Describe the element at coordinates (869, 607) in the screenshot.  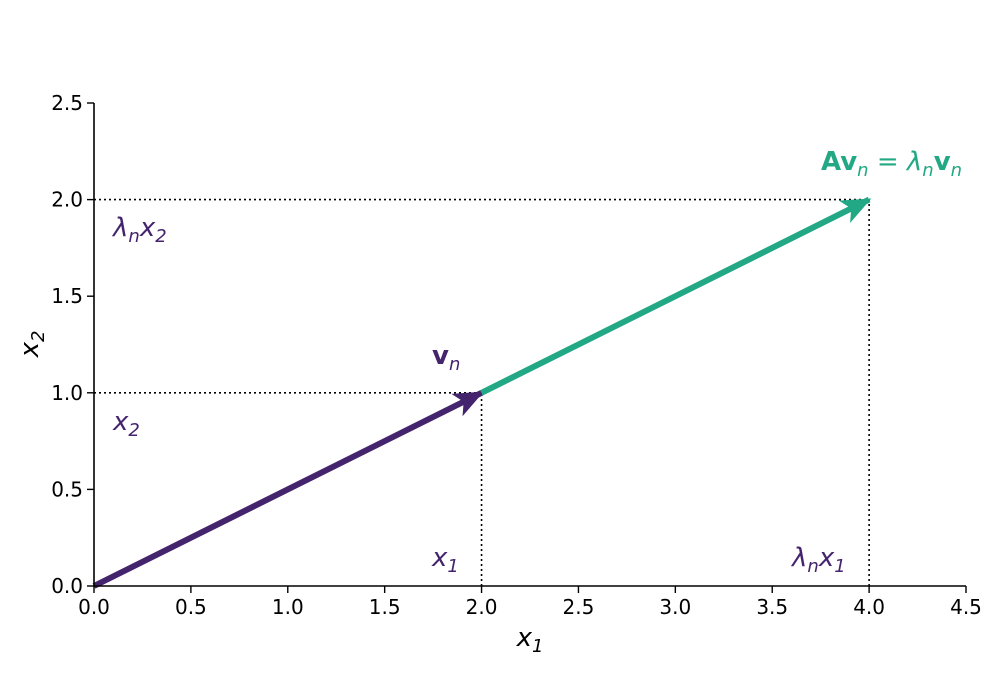
I see `x-tick-label: 4.0` at that location.